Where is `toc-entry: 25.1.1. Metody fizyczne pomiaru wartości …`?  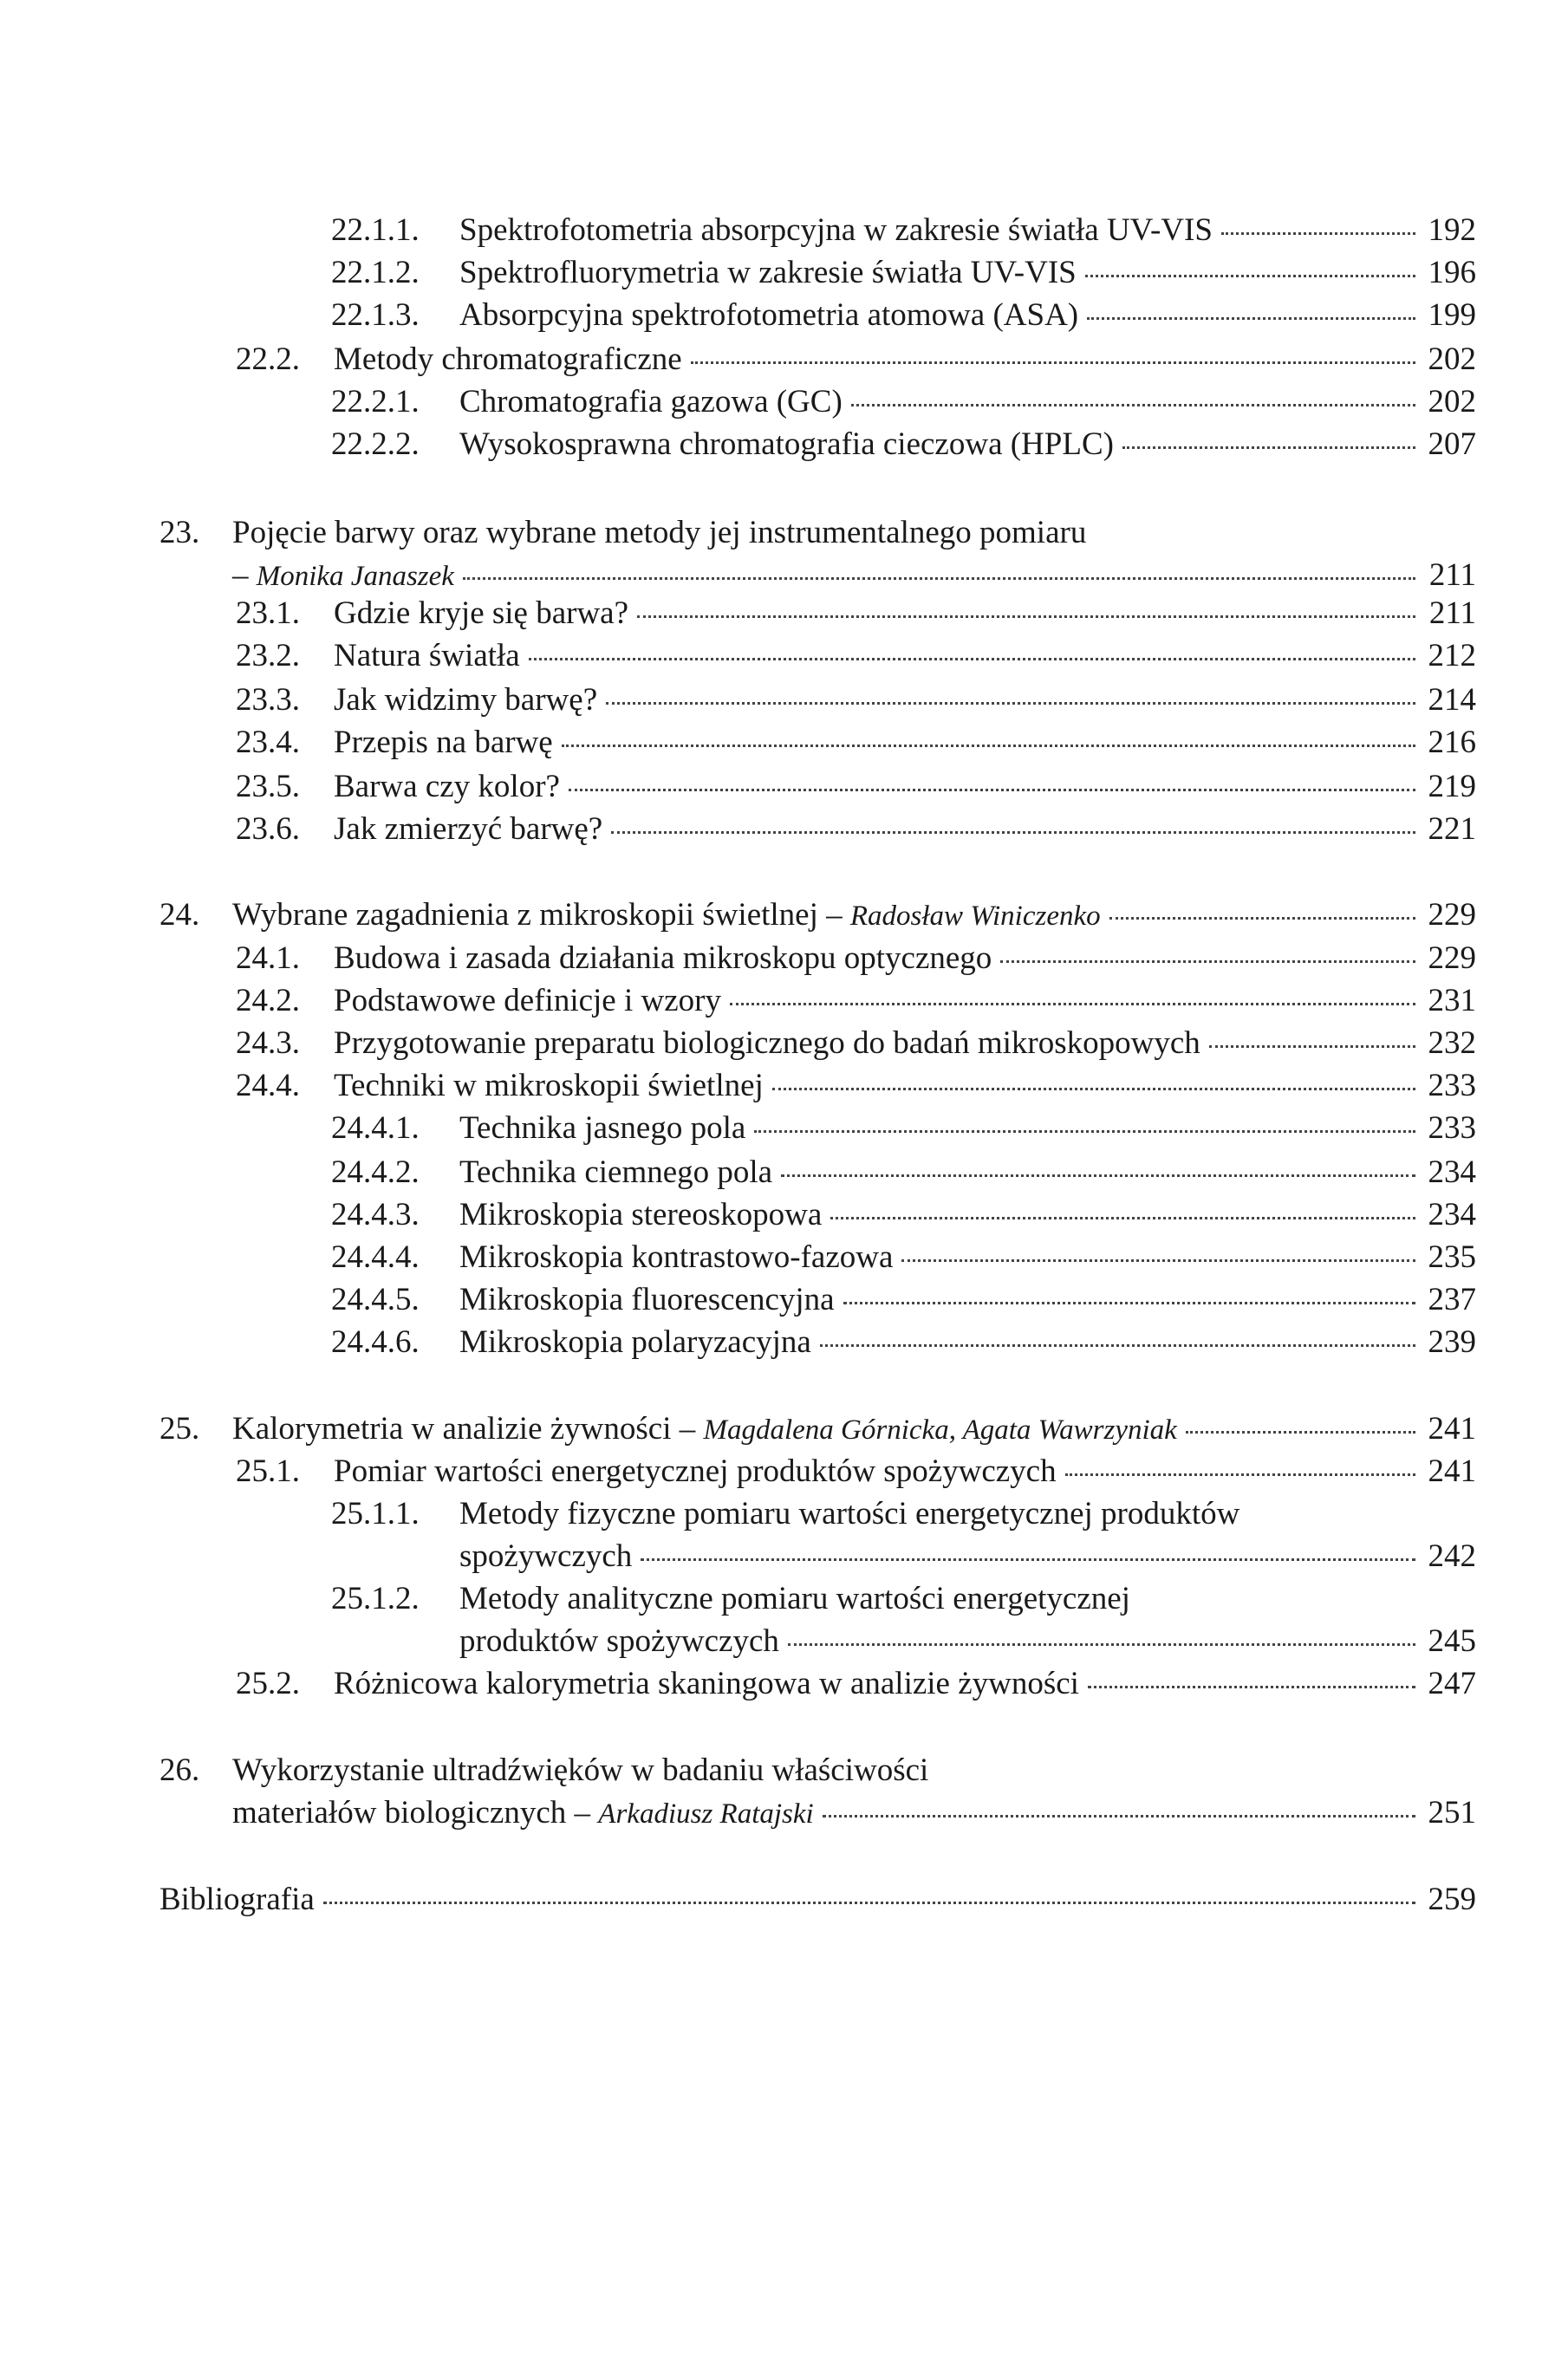 toc-entry: 25.1.1. Metody fizyczne pomiaru wartości … is located at coordinates (903, 1514).